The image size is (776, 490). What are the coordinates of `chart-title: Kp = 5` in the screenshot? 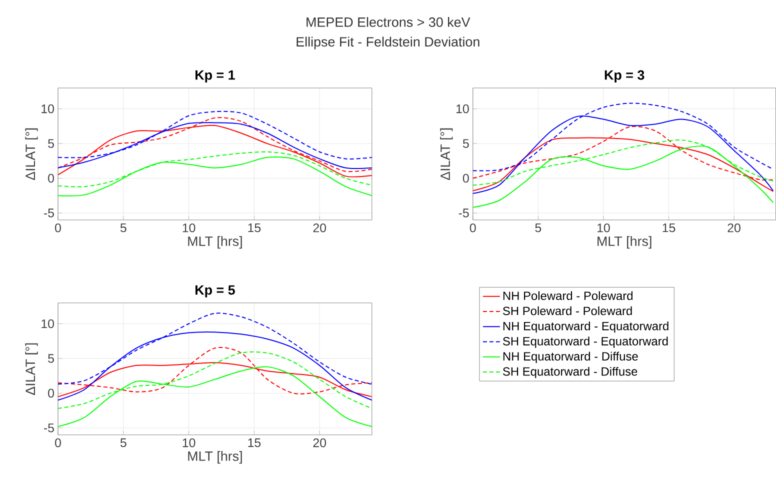 It's located at (215, 291).